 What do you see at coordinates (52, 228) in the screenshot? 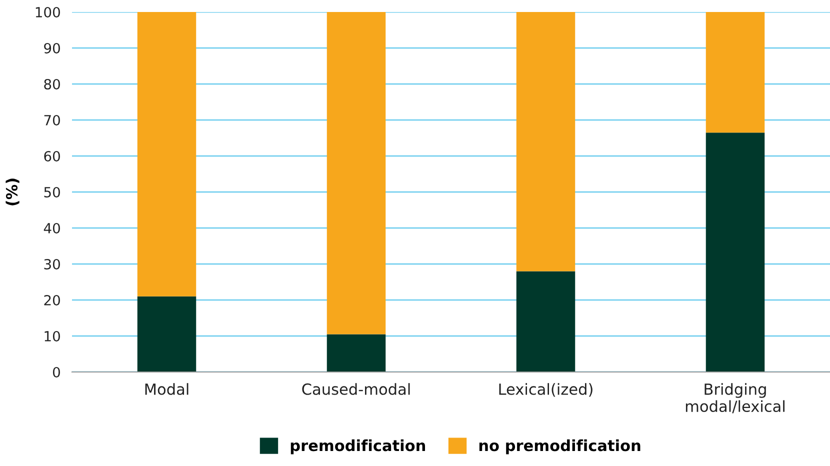
I see `y-tick-label: 40` at bounding box center [52, 228].